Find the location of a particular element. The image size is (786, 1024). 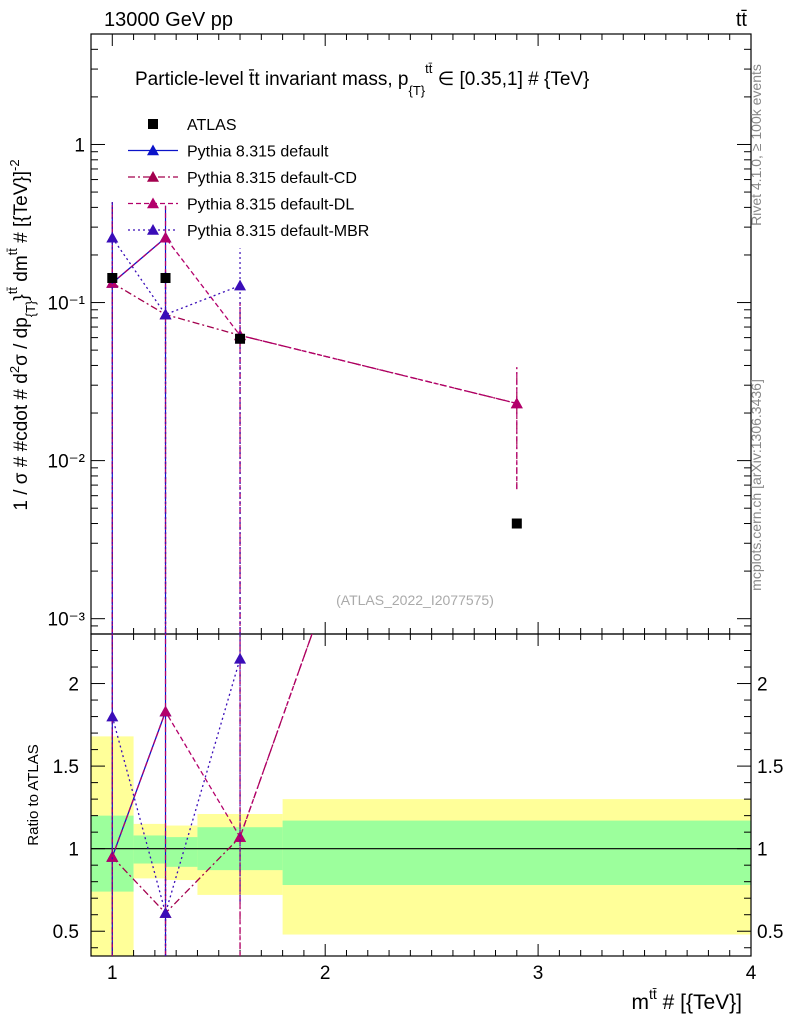

ratio-line-mbr is located at coordinates (176, 787).